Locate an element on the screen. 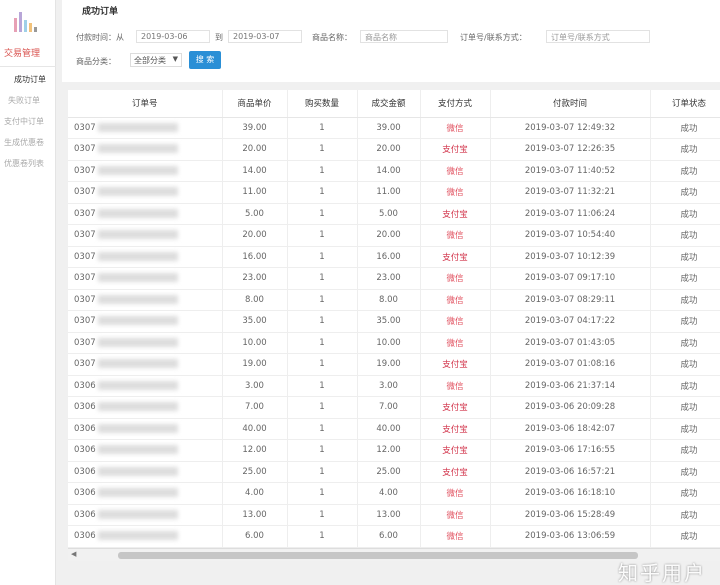  table-row: 0306 40.00 1 40.00 支付宝 2019-03-06 18:42:07 成功 is located at coordinates (394, 429).